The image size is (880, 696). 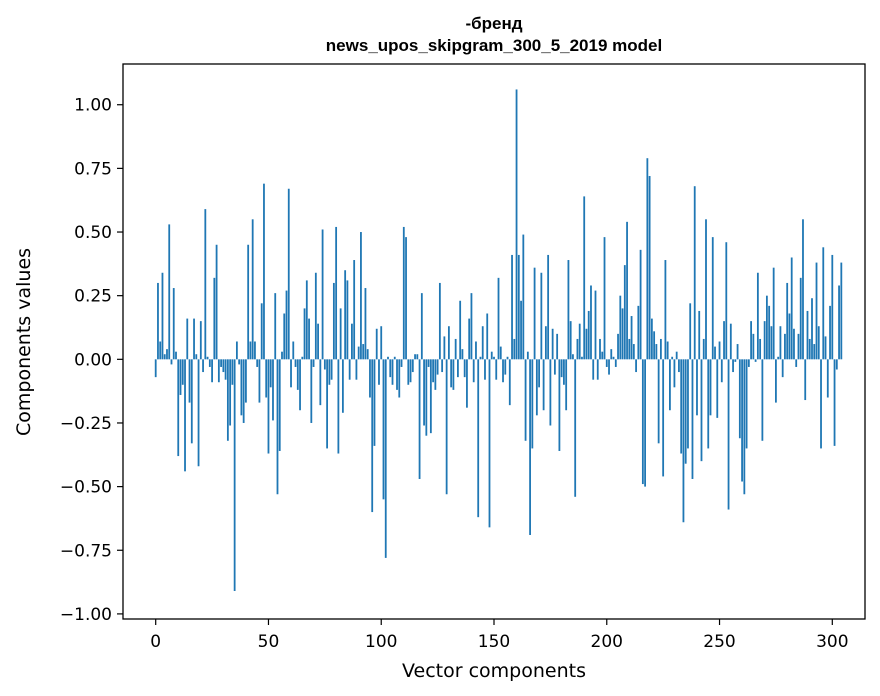 I want to click on chart-title-line-1: -бренд, so click(x=493, y=23).